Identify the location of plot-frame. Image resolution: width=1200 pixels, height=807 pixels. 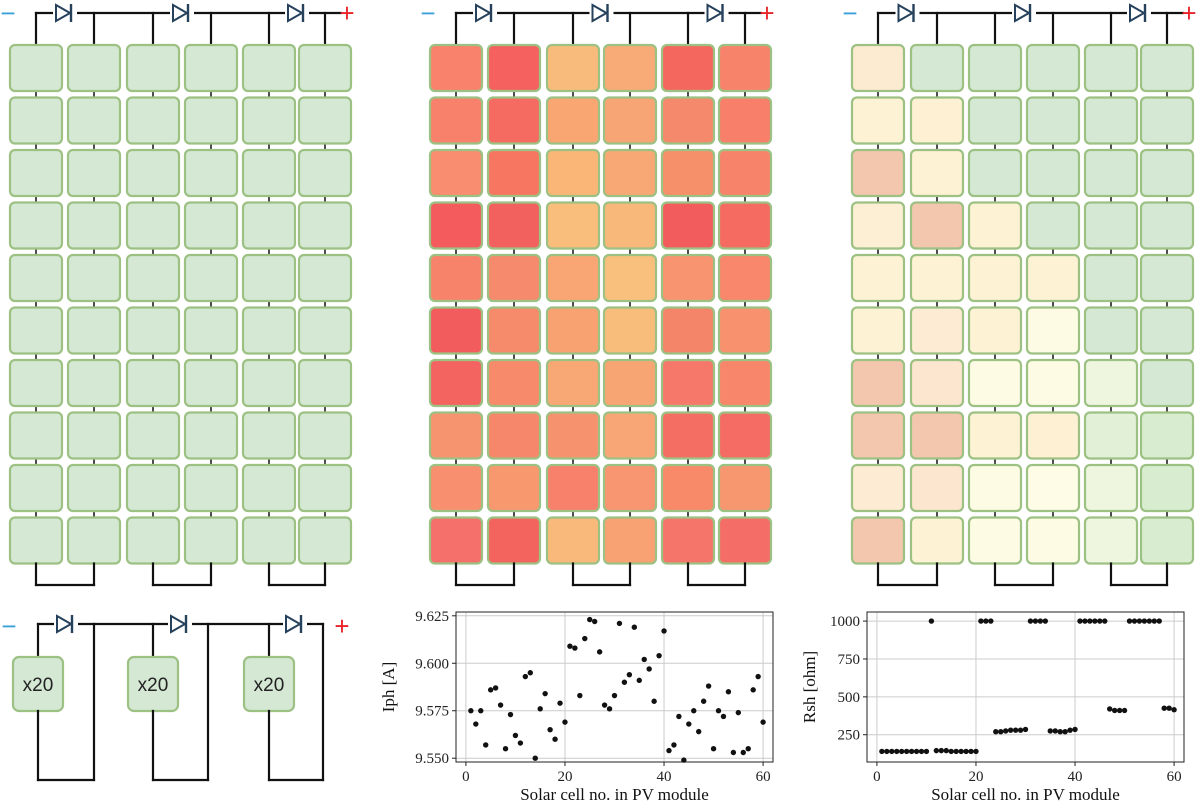
(614, 687).